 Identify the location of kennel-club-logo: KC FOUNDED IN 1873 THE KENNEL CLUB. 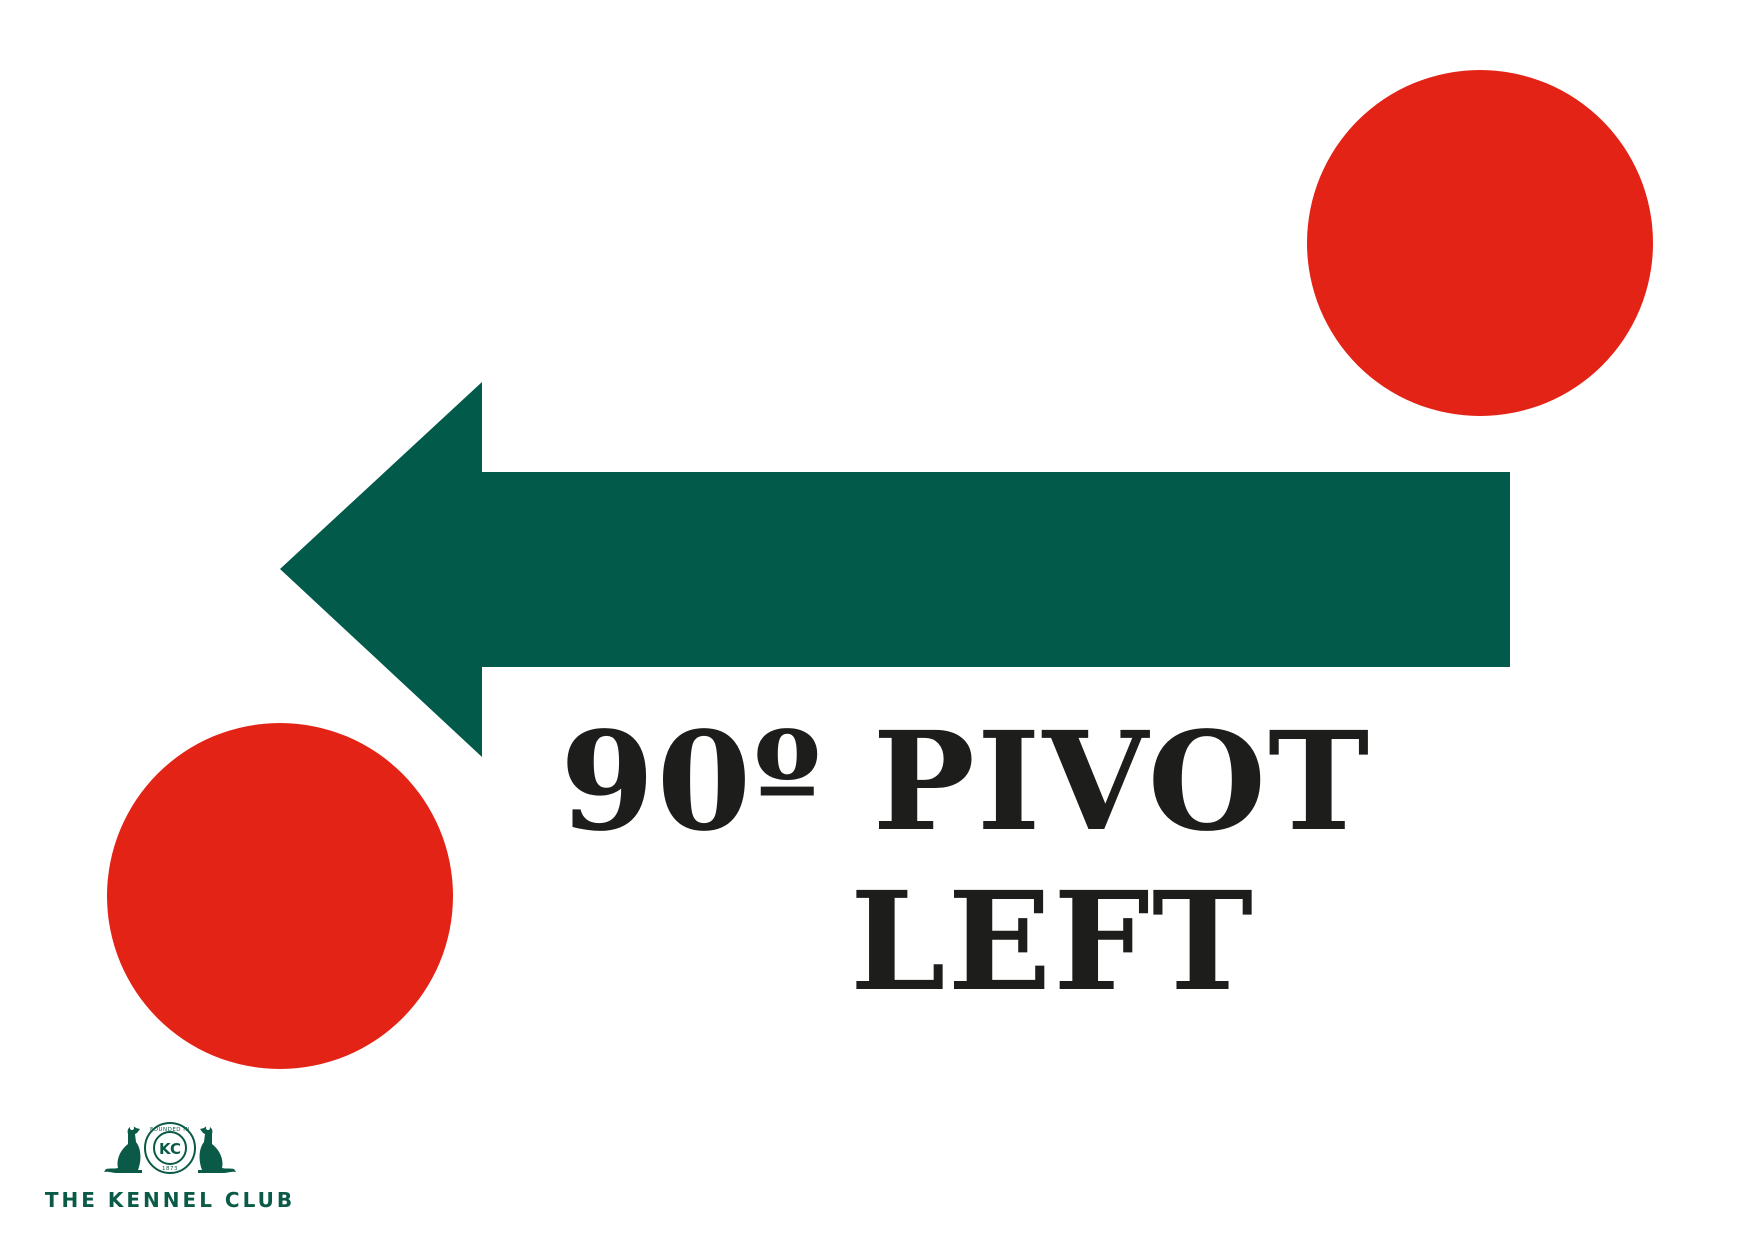
(170, 1170).